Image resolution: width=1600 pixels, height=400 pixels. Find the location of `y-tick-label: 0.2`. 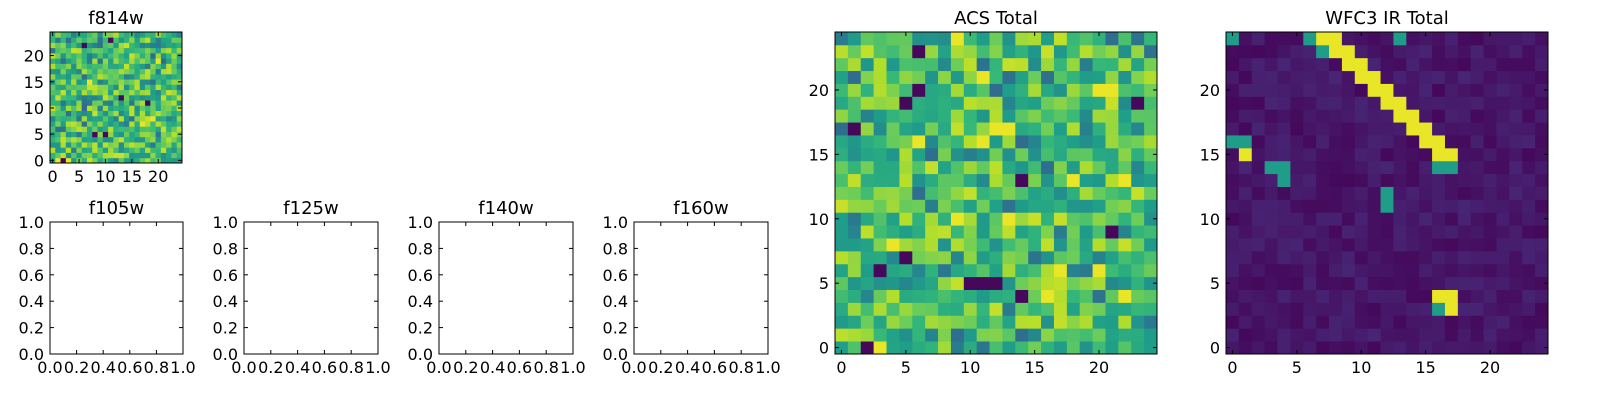

y-tick-label: 0.2 is located at coordinates (225, 328).